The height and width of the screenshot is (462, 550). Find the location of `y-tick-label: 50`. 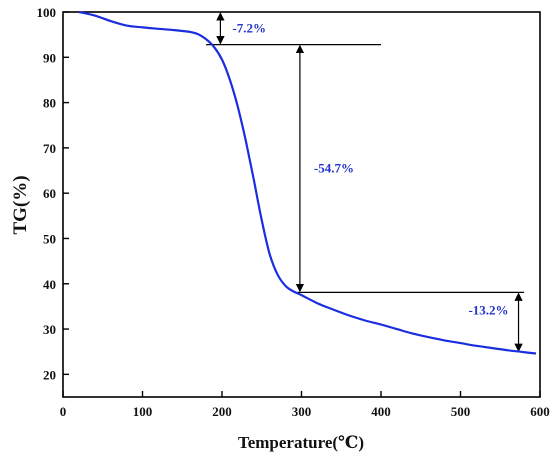

y-tick-label: 50 is located at coordinates (49, 238).